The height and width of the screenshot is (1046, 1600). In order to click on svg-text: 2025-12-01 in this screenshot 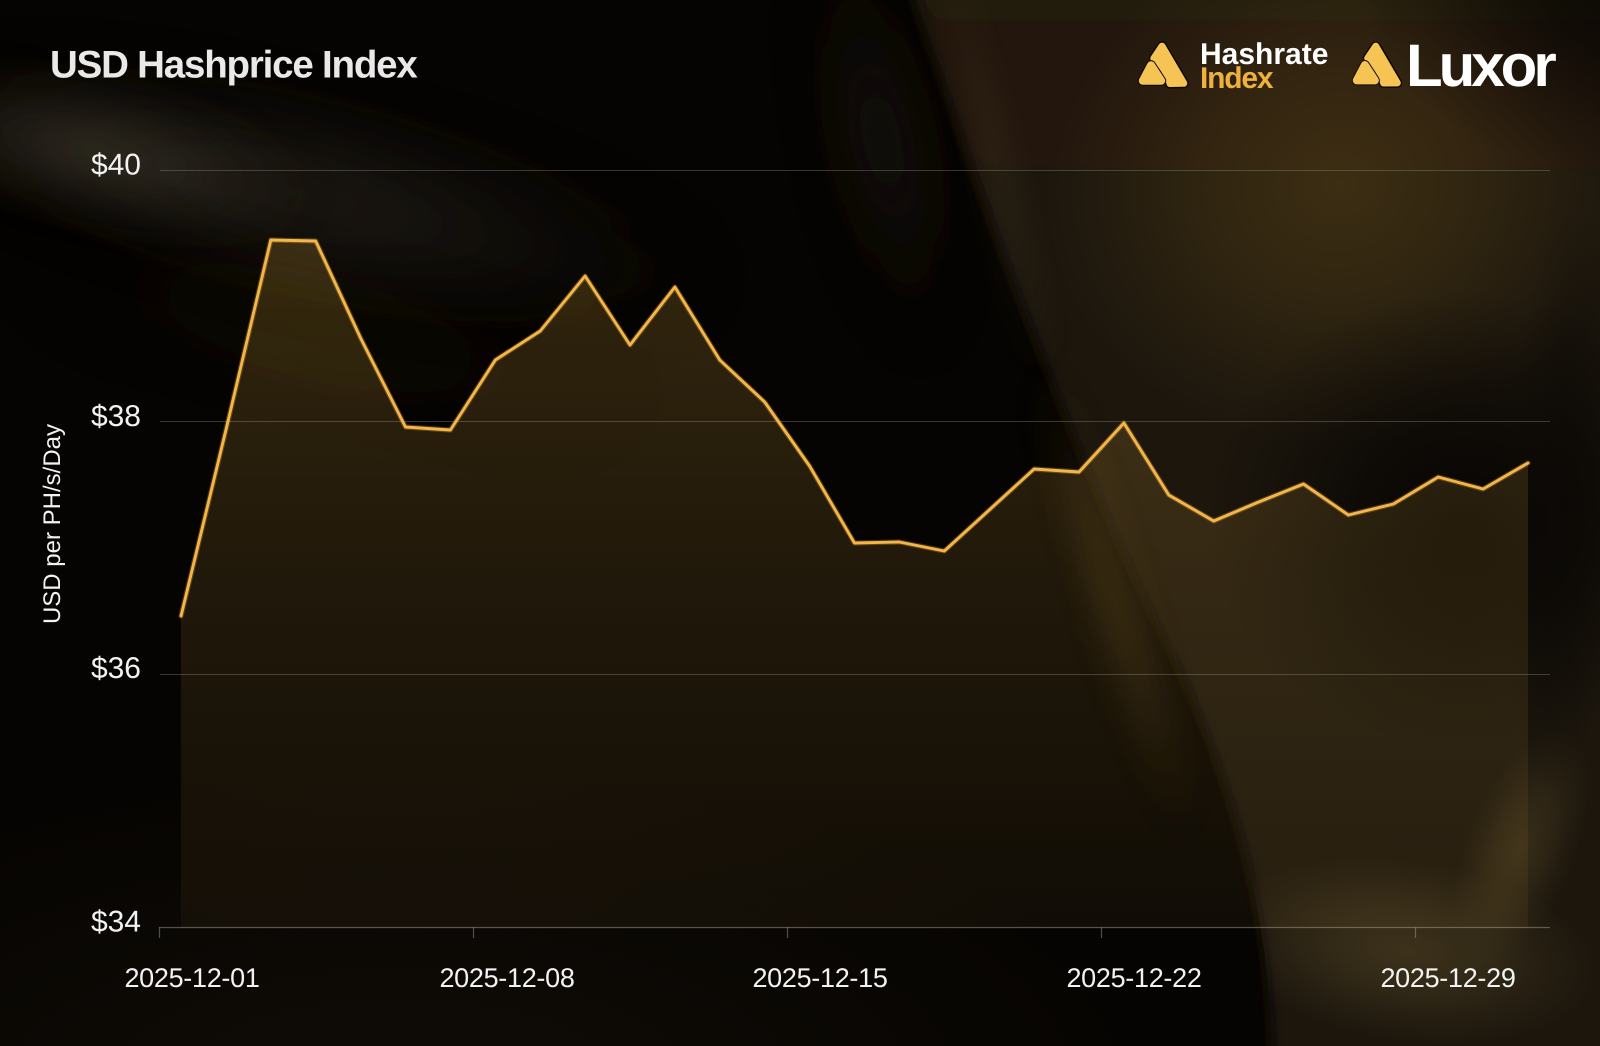, I will do `click(191, 978)`.